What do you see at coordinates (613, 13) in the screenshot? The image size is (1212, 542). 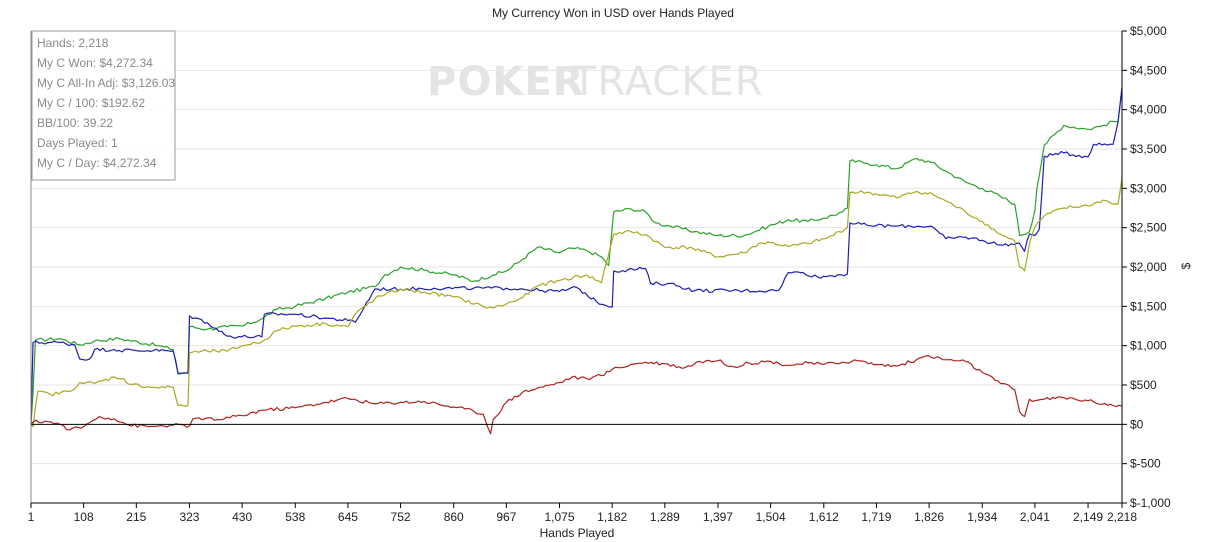 I see `chart-title: My Currency Won in USD over Hands Played` at bounding box center [613, 13].